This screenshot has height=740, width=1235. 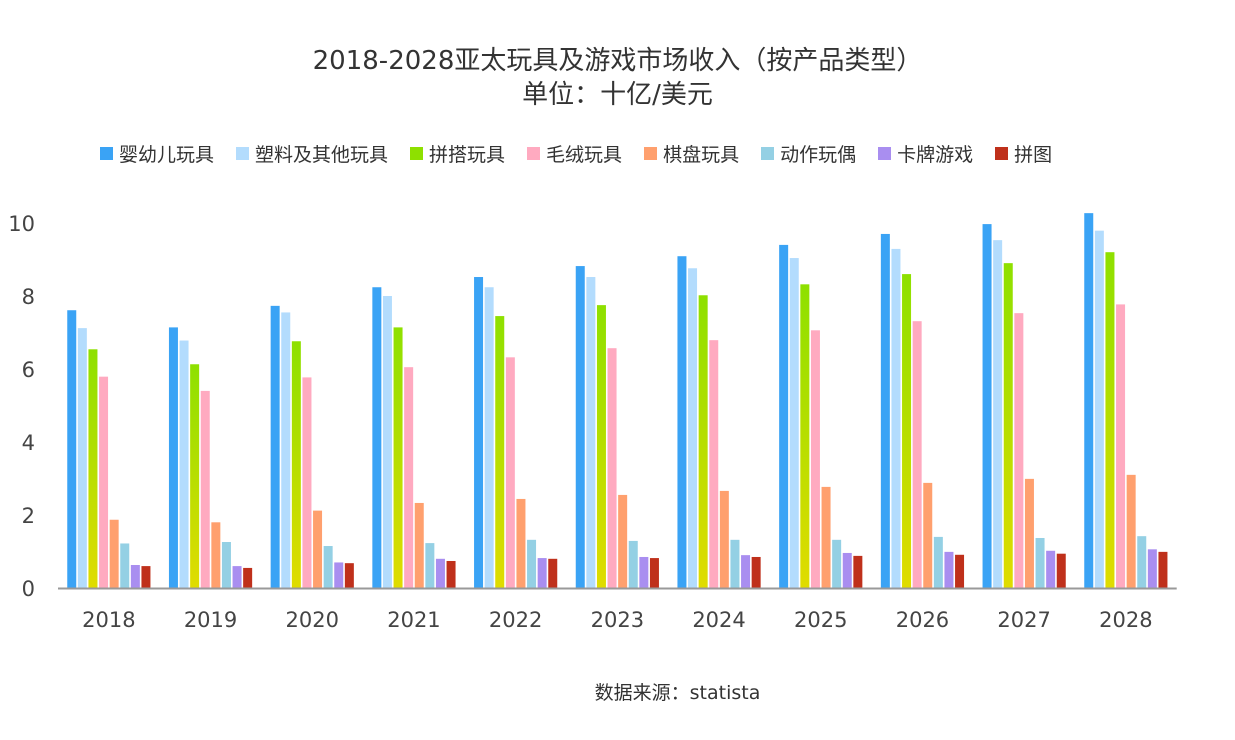 What do you see at coordinates (515, 620) in the screenshot?
I see `x-tick-label: 2022` at bounding box center [515, 620].